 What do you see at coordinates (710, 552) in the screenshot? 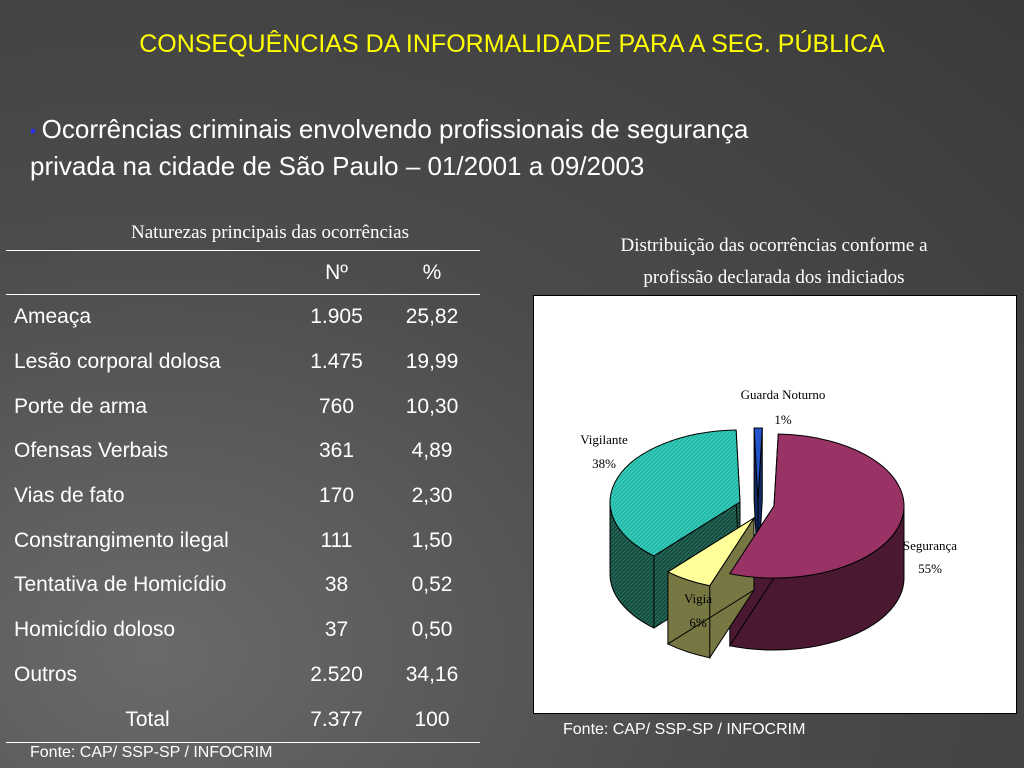
I see `pie-slice-vigia` at bounding box center [710, 552].